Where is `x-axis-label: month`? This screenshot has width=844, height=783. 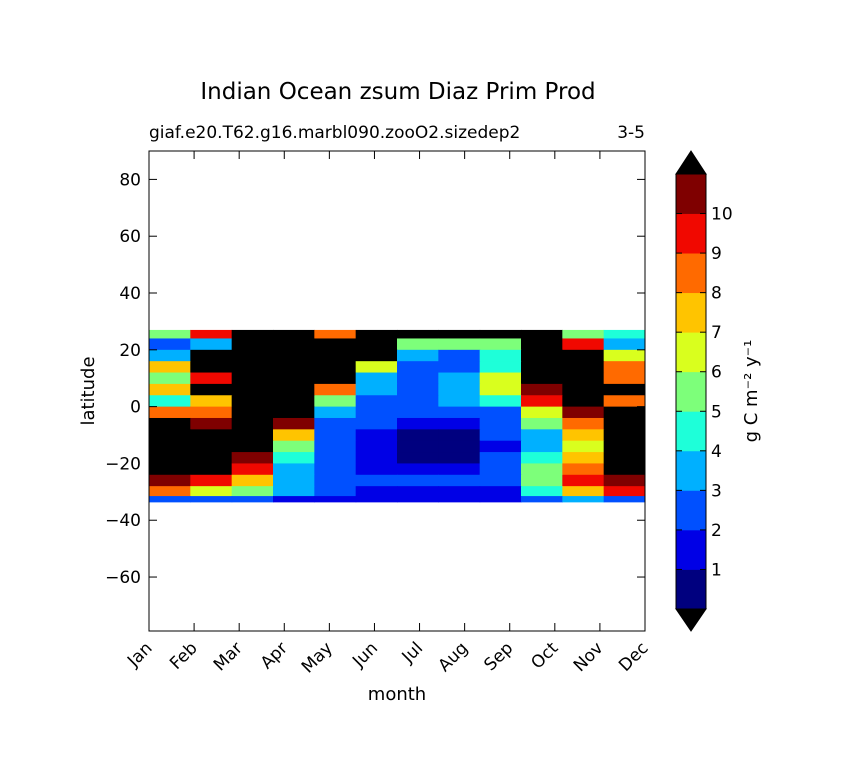 x-axis-label: month is located at coordinates (397, 694).